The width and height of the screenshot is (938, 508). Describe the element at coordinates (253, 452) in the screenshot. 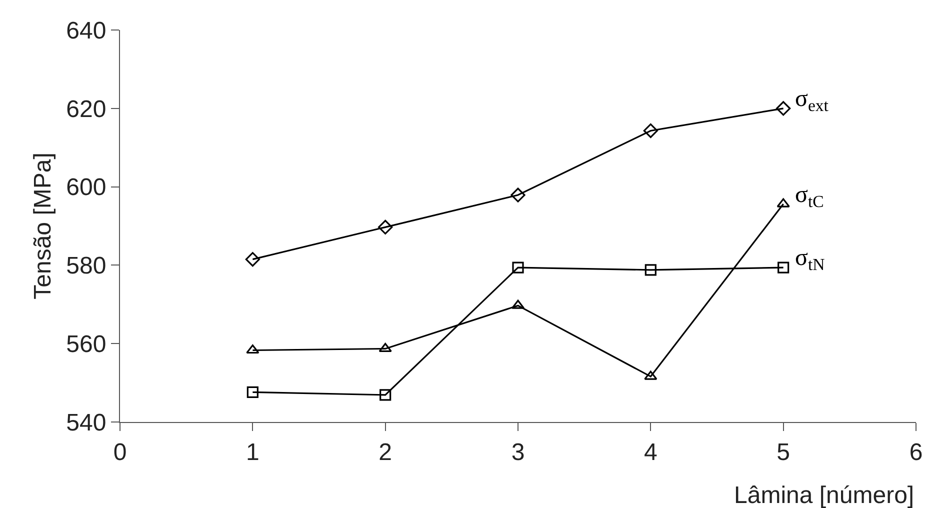

I see `x-tick-label: 1` at that location.